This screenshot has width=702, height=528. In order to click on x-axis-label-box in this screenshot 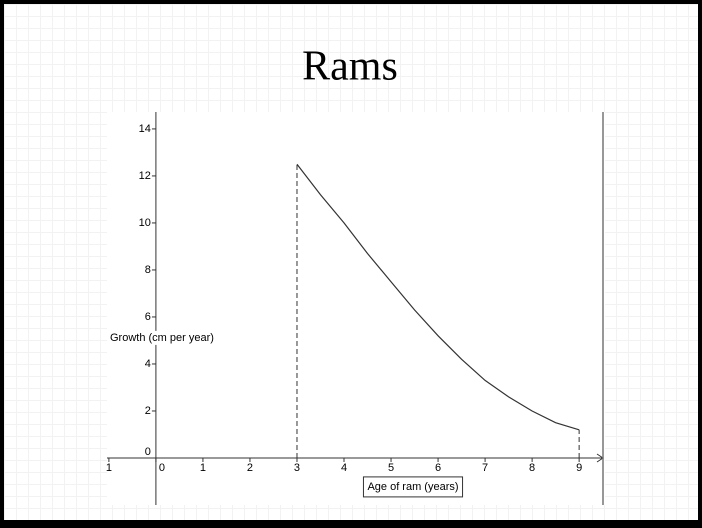, I will do `click(413, 487)`.